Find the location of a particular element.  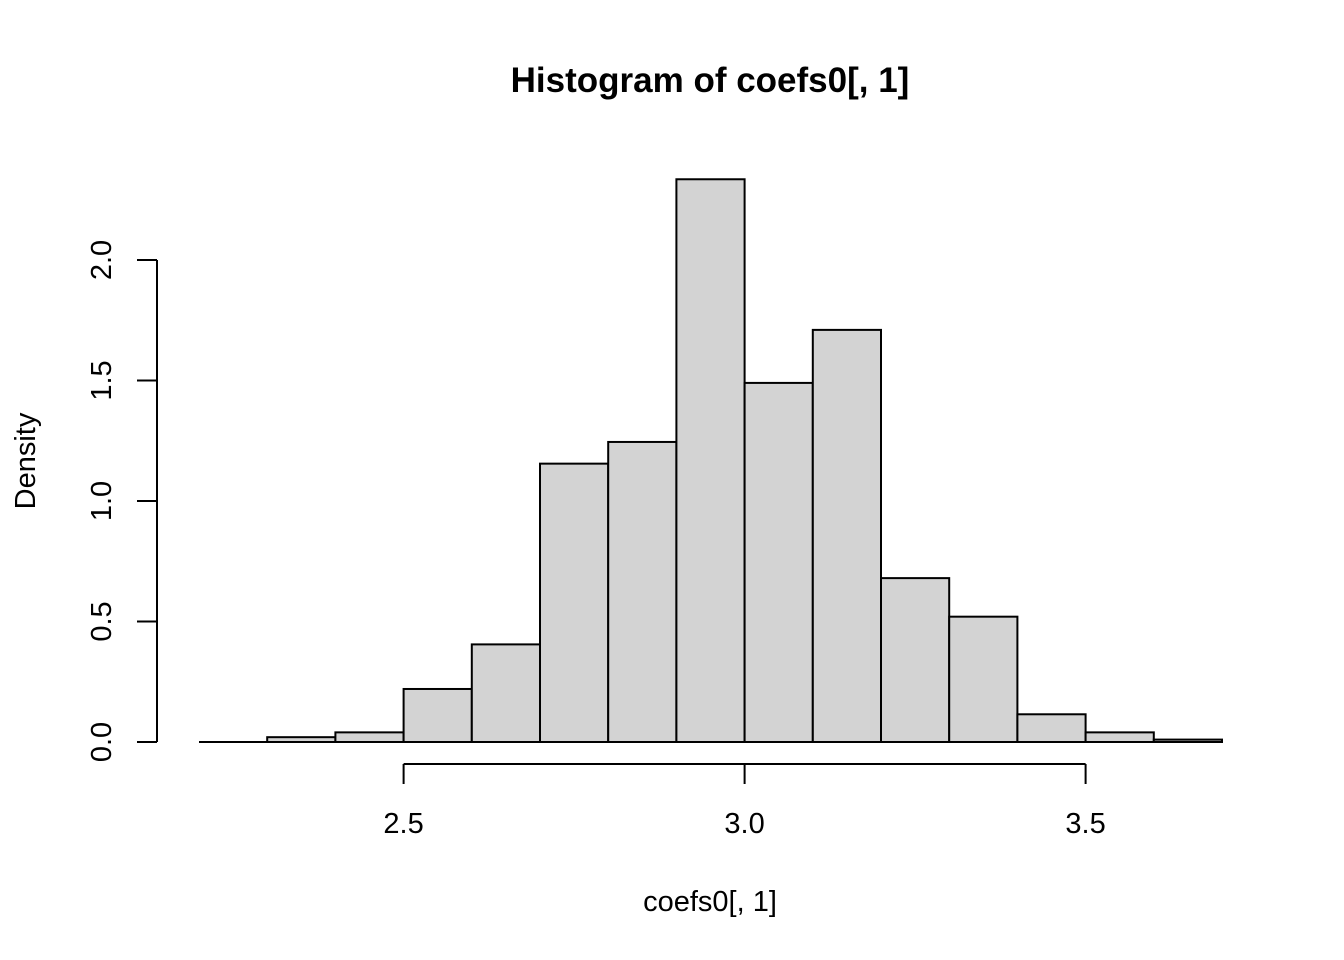

chart-title: Histogram of coefs0[, 1] is located at coordinates (710, 80).